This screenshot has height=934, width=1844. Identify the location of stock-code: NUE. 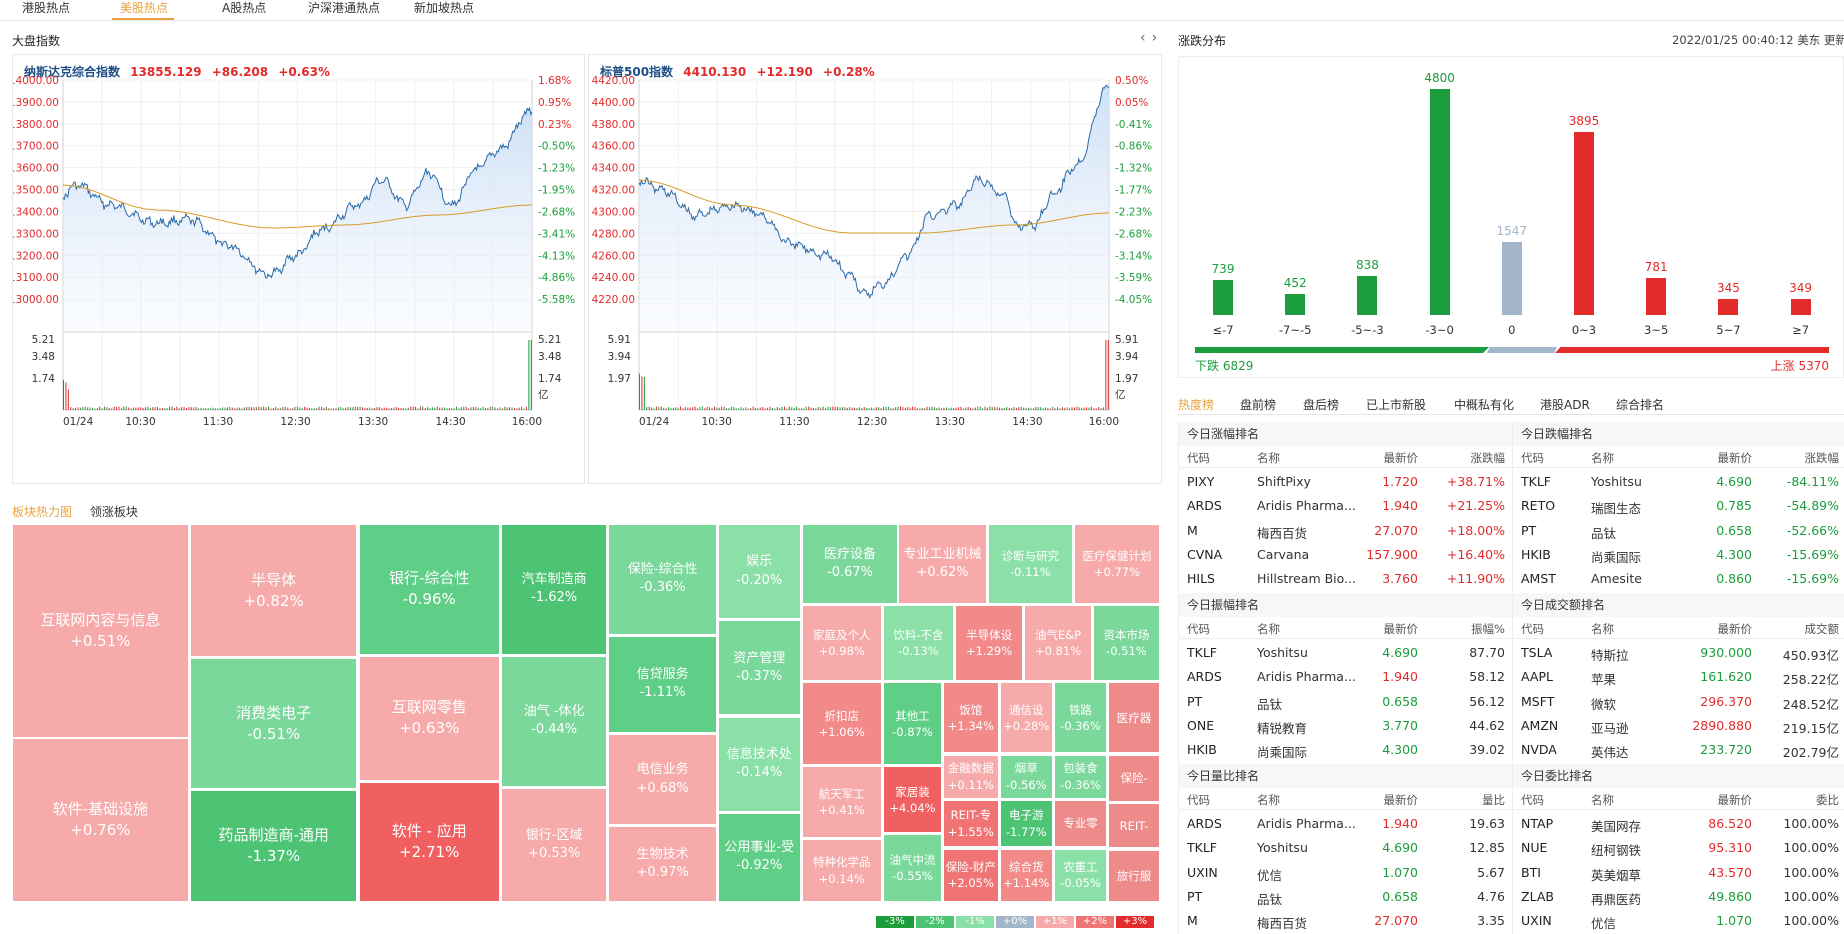
(1534, 848).